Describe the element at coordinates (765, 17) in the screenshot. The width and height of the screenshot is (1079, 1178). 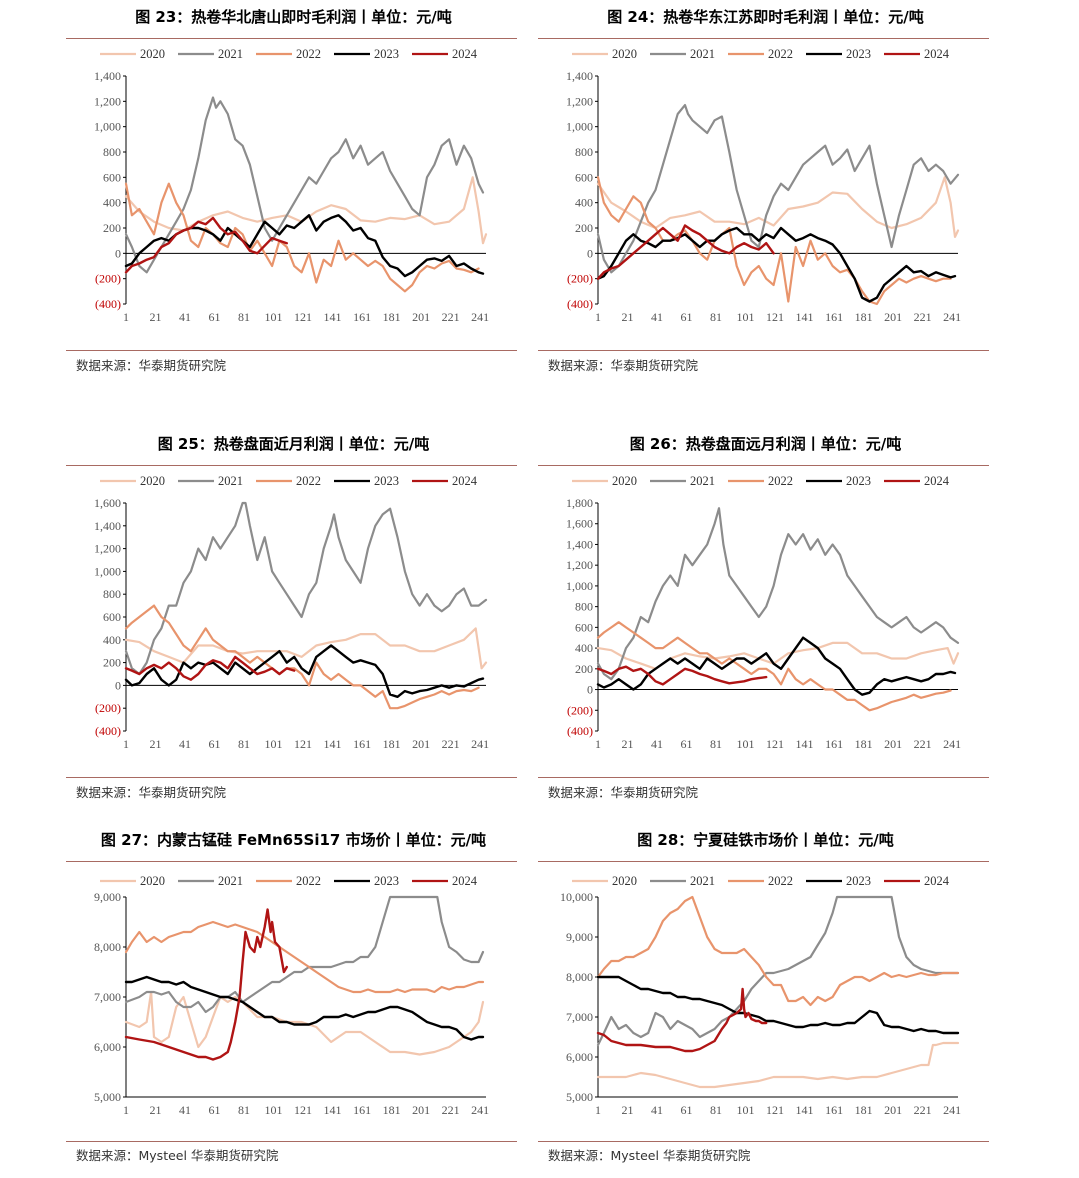
I see `chart-title: 图 24：热卷华东江苏即时毛利润丨单位：元/吨` at that location.